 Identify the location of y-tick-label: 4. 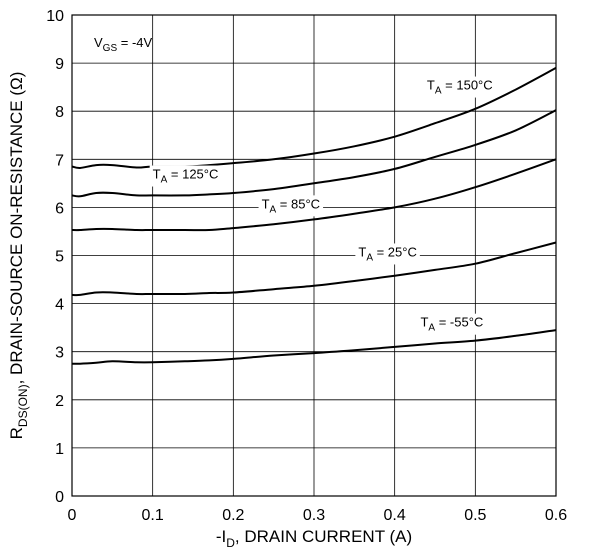
(59, 305).